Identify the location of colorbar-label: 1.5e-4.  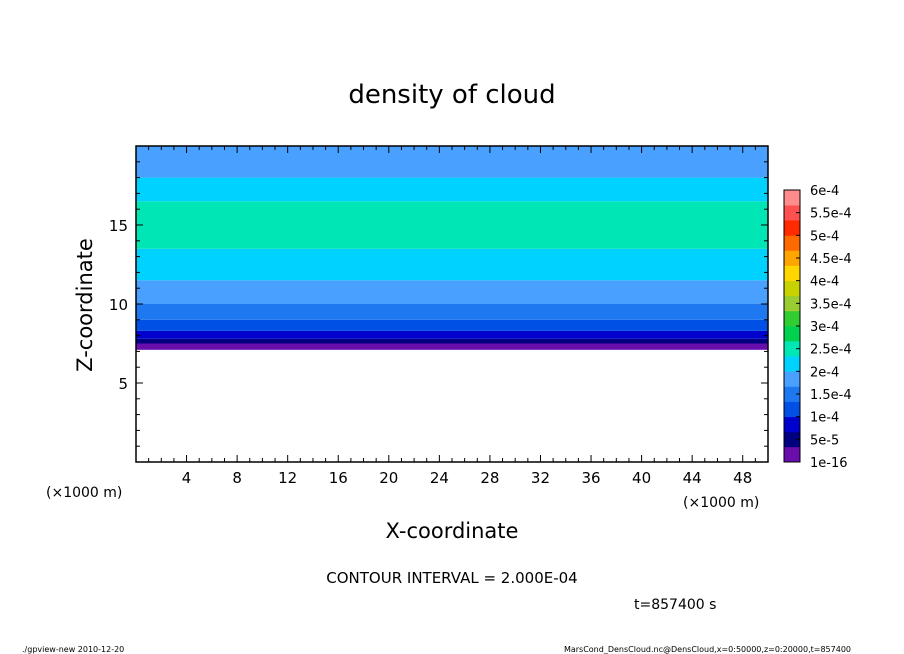
(831, 395).